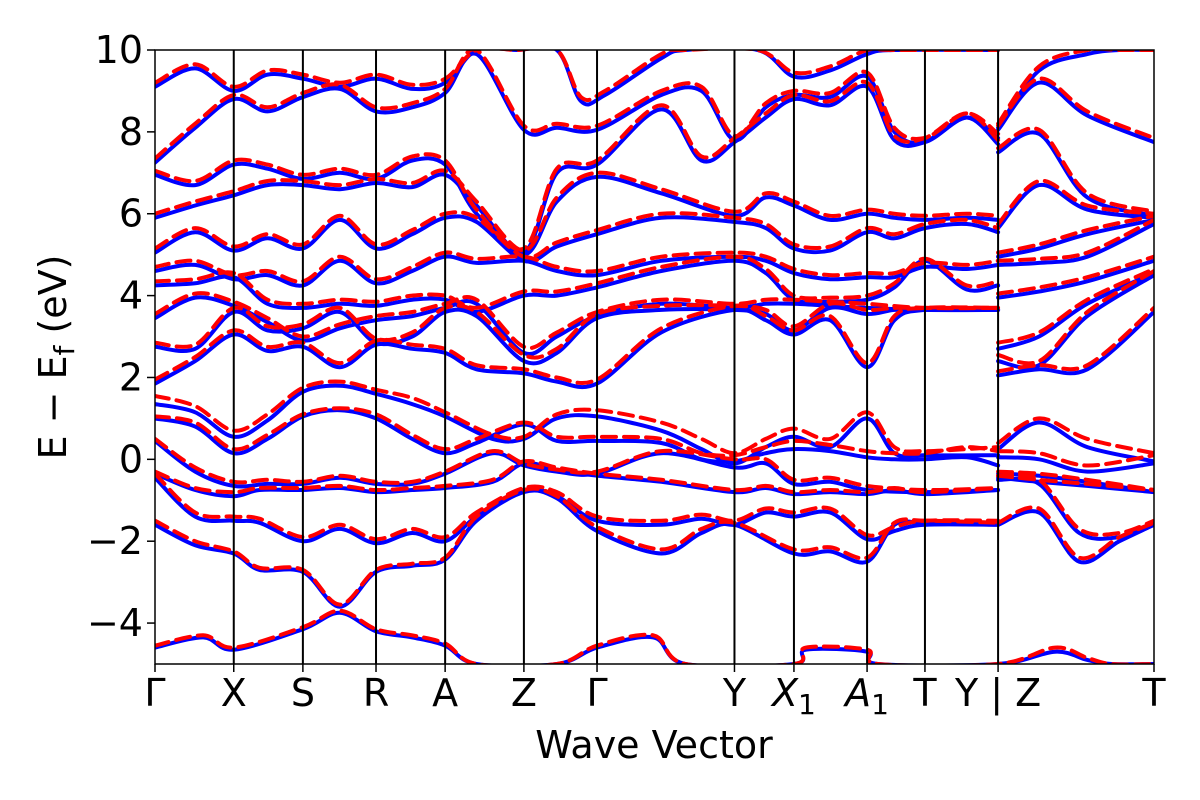 The image size is (1200, 800). Describe the element at coordinates (445, 693) in the screenshot. I see `x-tick-label-4: A` at that location.